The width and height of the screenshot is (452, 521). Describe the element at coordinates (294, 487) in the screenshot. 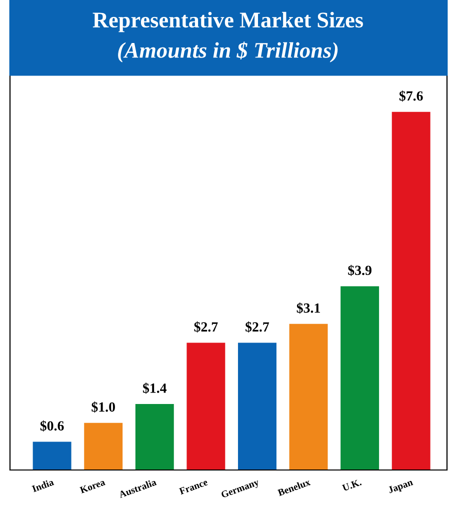

I see `x-tick-label: Benelux` at that location.